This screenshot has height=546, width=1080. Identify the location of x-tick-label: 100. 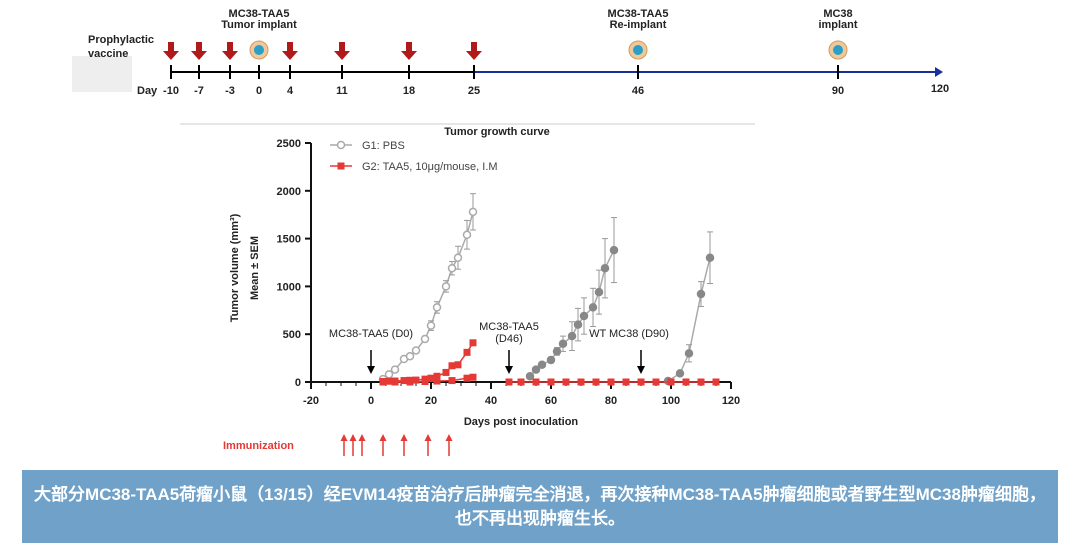
(671, 401).